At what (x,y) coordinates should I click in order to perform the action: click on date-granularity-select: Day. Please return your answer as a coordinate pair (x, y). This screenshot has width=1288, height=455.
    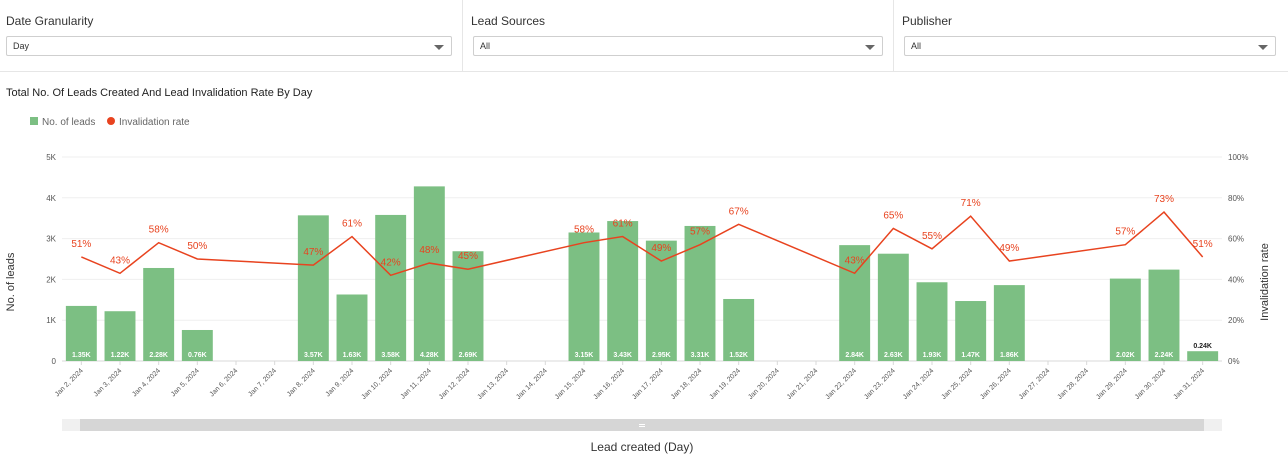
    Looking at the image, I should click on (229, 46).